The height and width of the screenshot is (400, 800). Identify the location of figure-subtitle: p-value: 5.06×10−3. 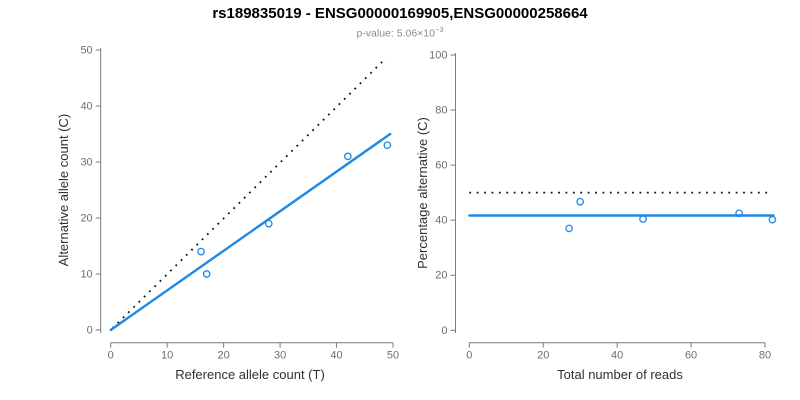
(400, 32).